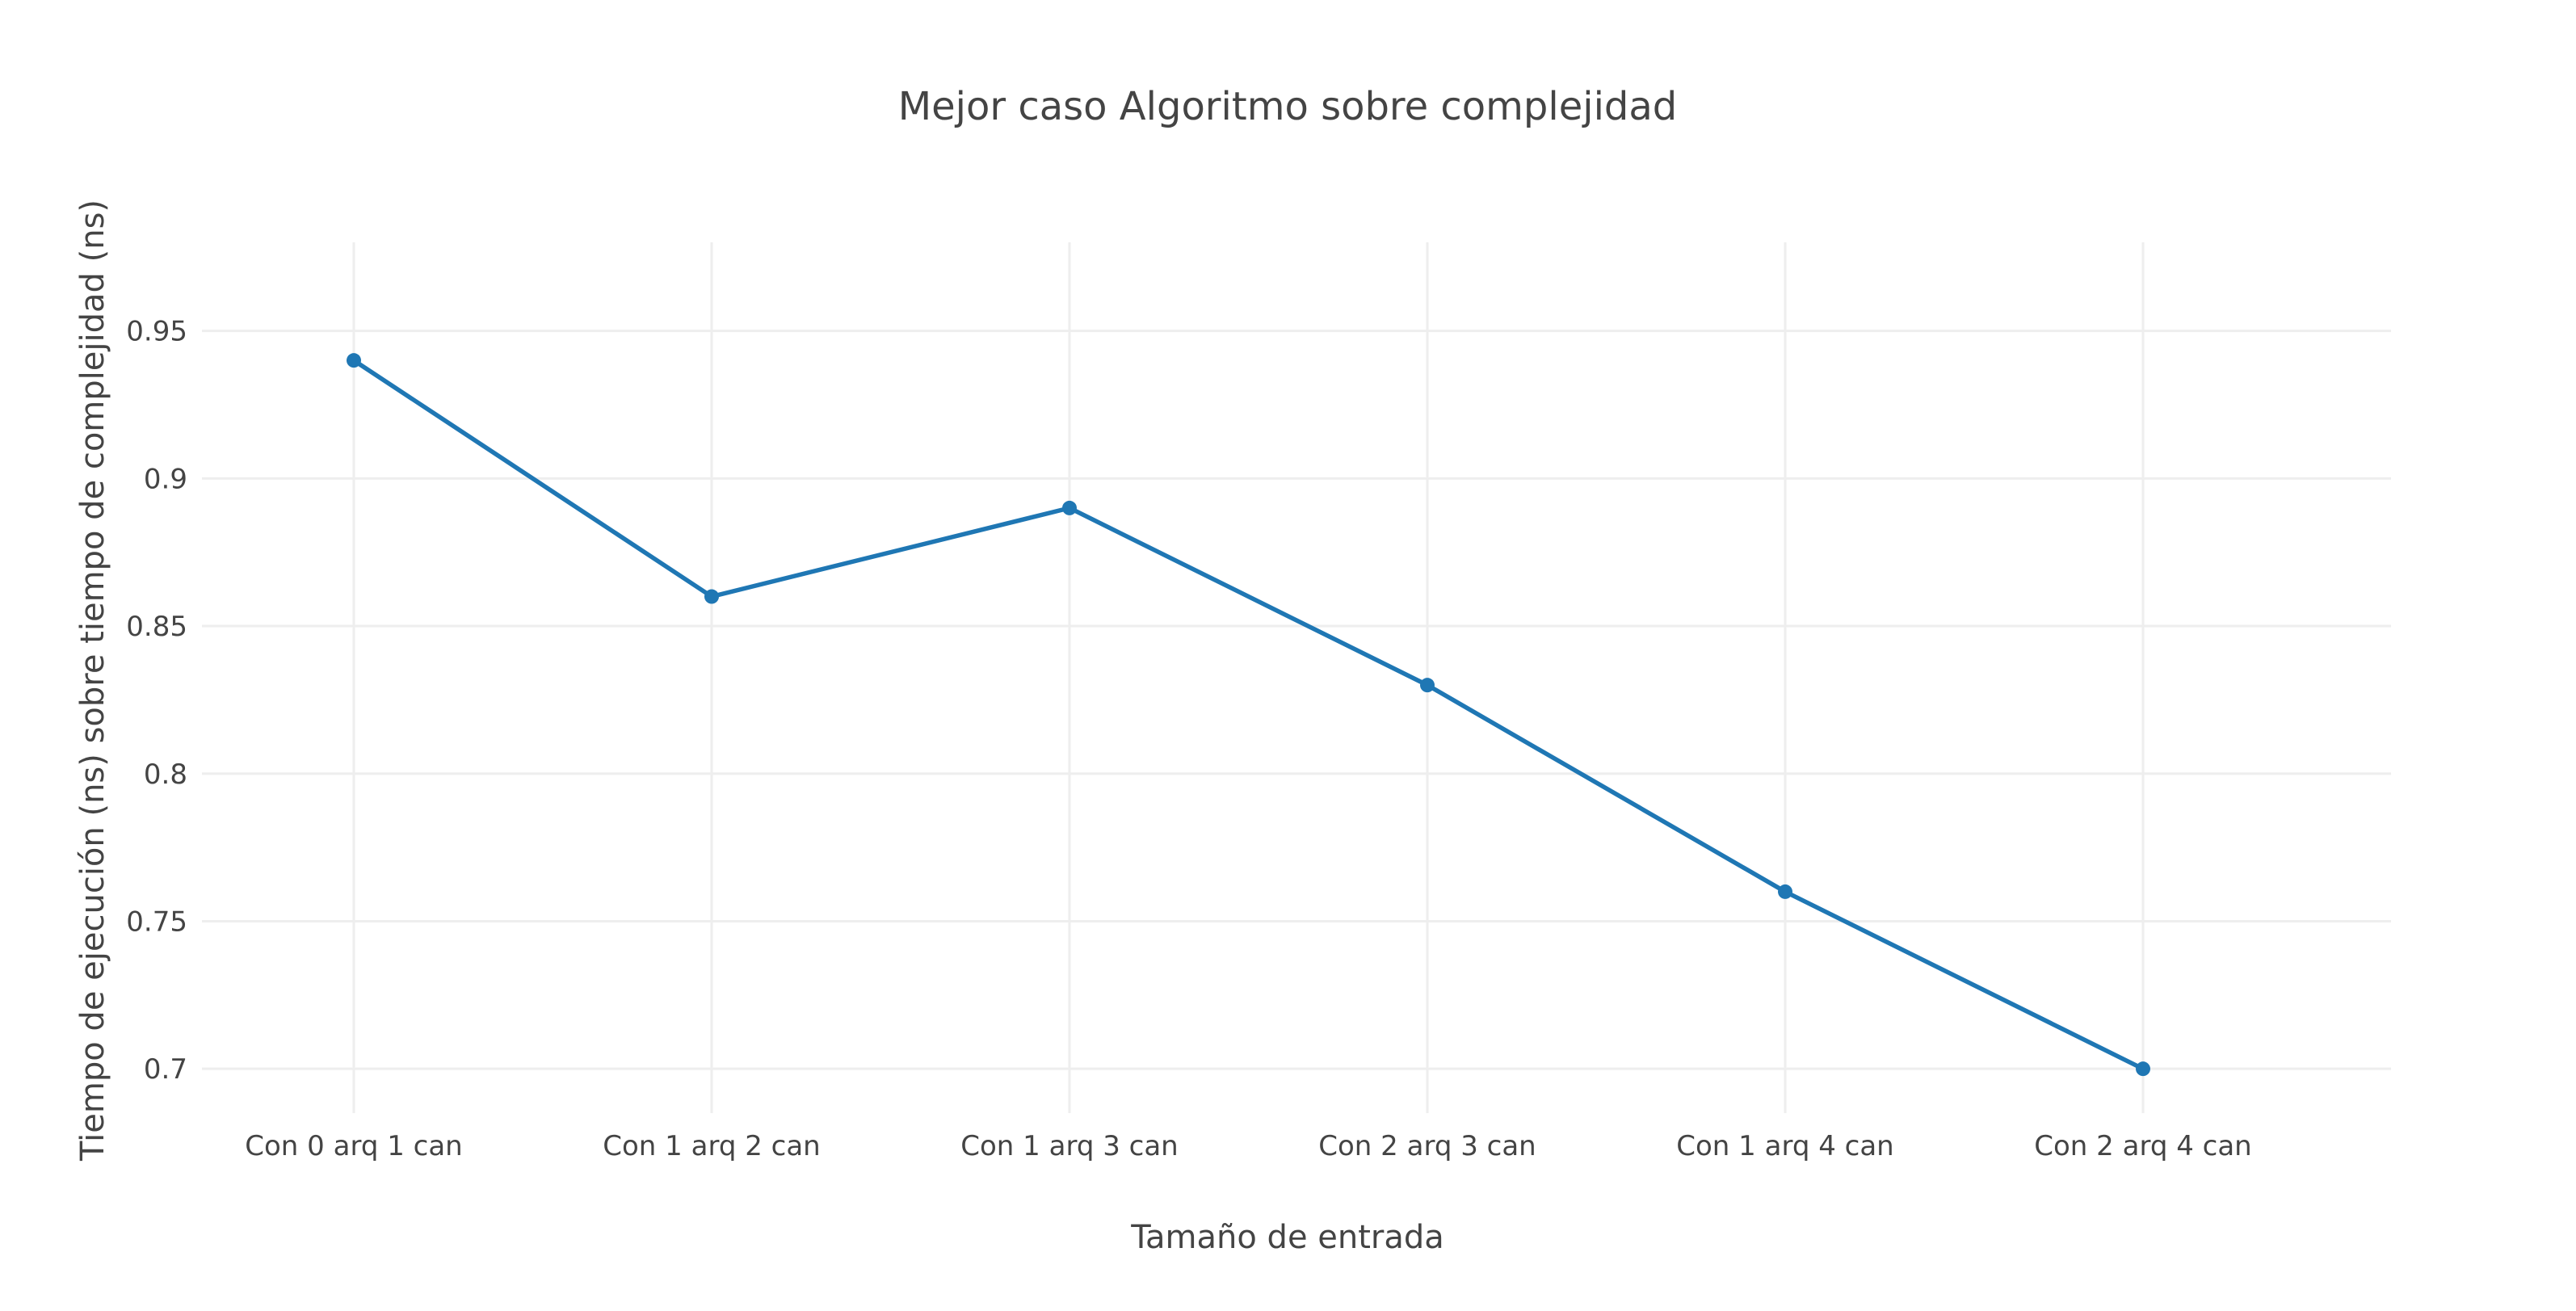 This screenshot has width=2576, height=1311. I want to click on x-tick-label: Con 1 arq 4 can, so click(1785, 1146).